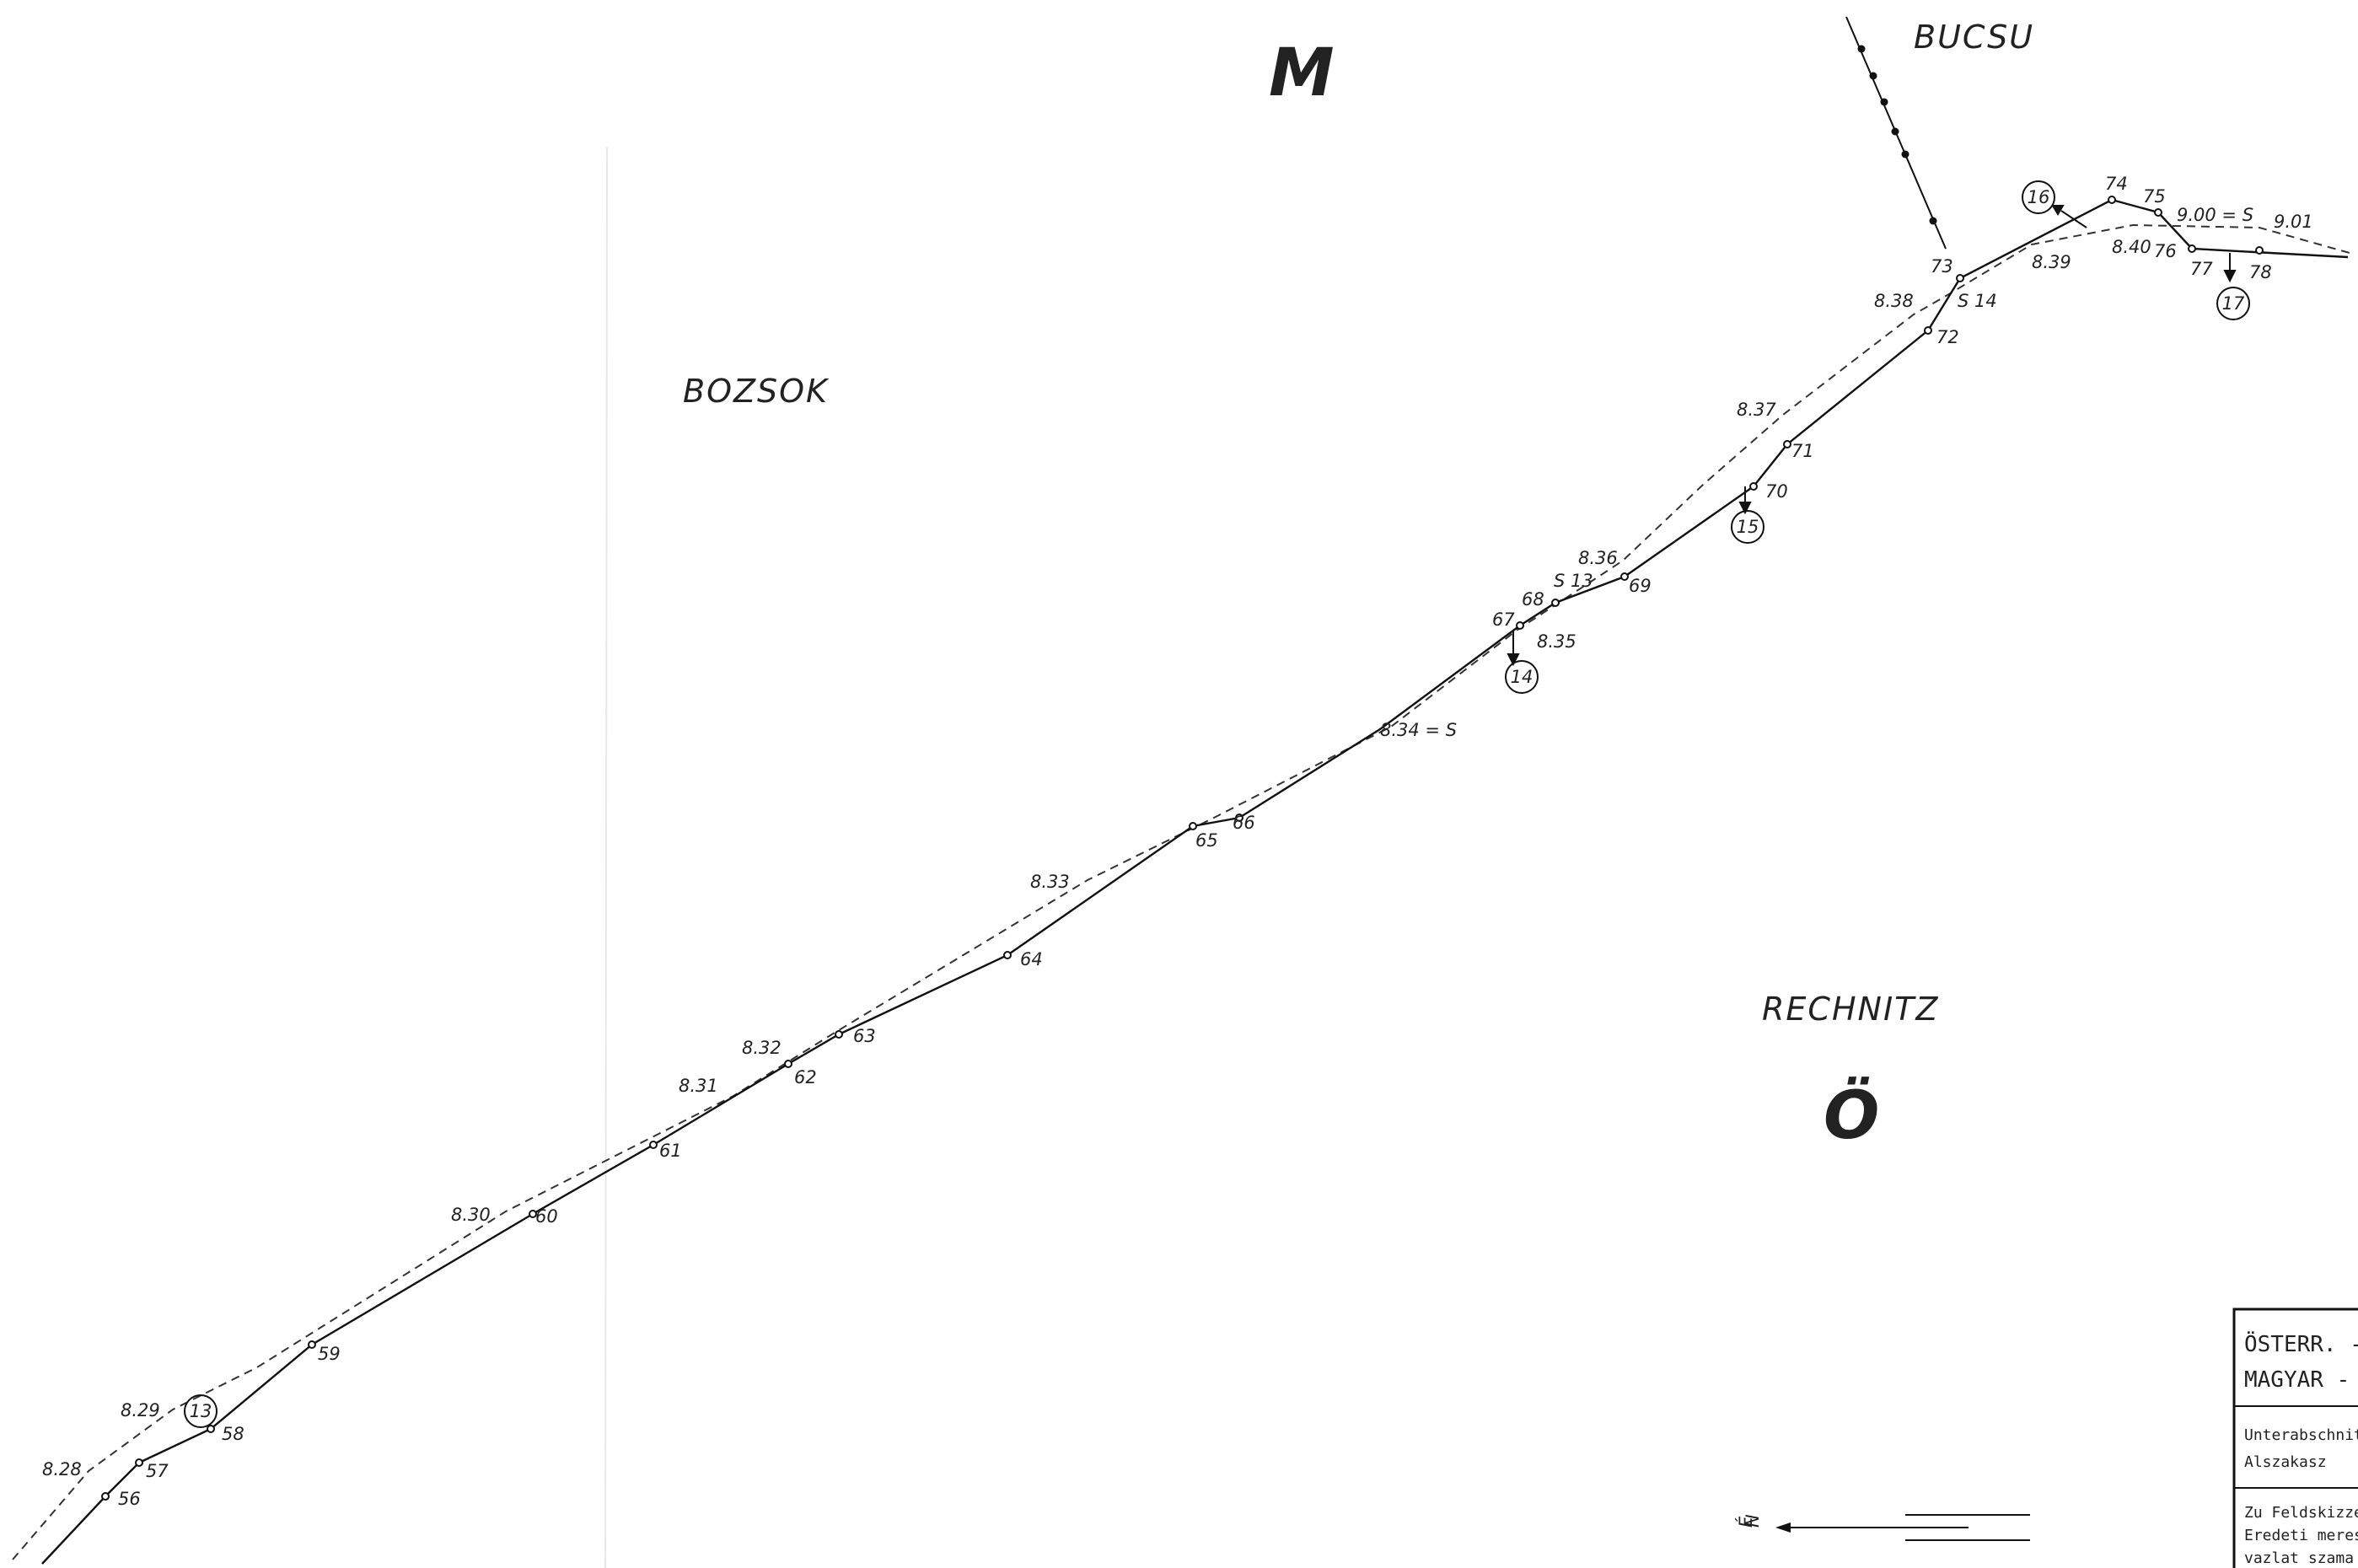  I want to click on north-arrow-side-label: É, so click(1745, 1522).